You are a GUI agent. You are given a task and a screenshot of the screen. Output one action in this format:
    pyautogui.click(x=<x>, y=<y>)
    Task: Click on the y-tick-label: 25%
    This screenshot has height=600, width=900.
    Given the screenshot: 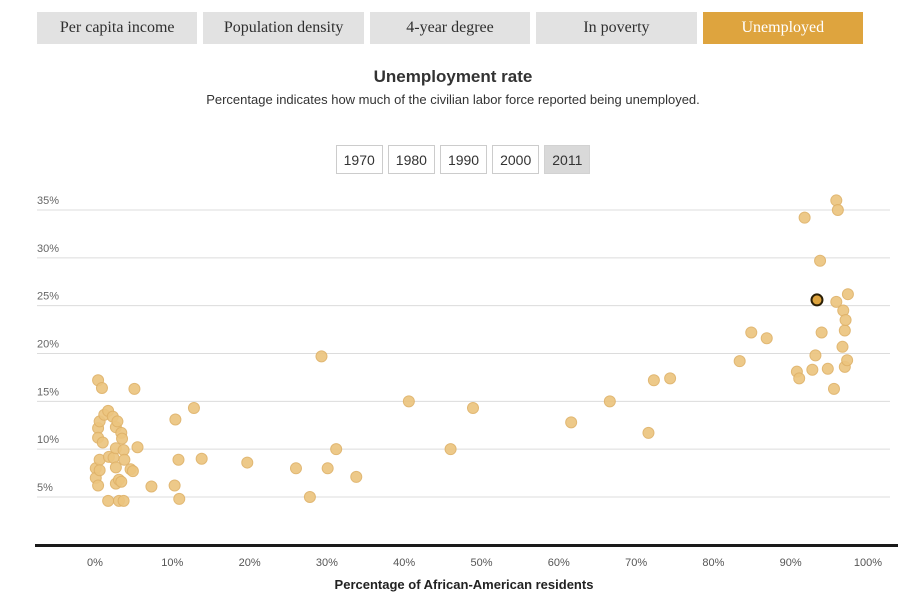 What is the action you would take?
    pyautogui.click(x=48, y=297)
    